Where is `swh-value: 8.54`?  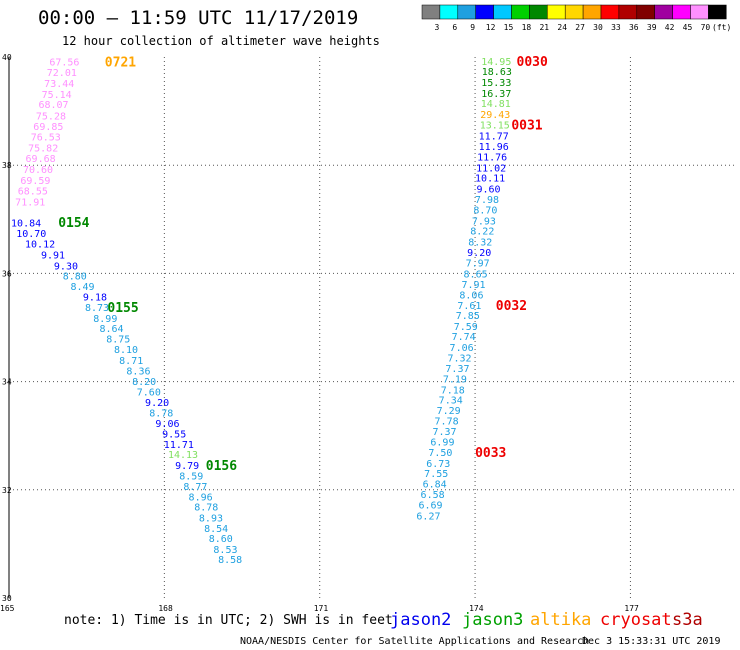
swh-value: 8.54 is located at coordinates (216, 529).